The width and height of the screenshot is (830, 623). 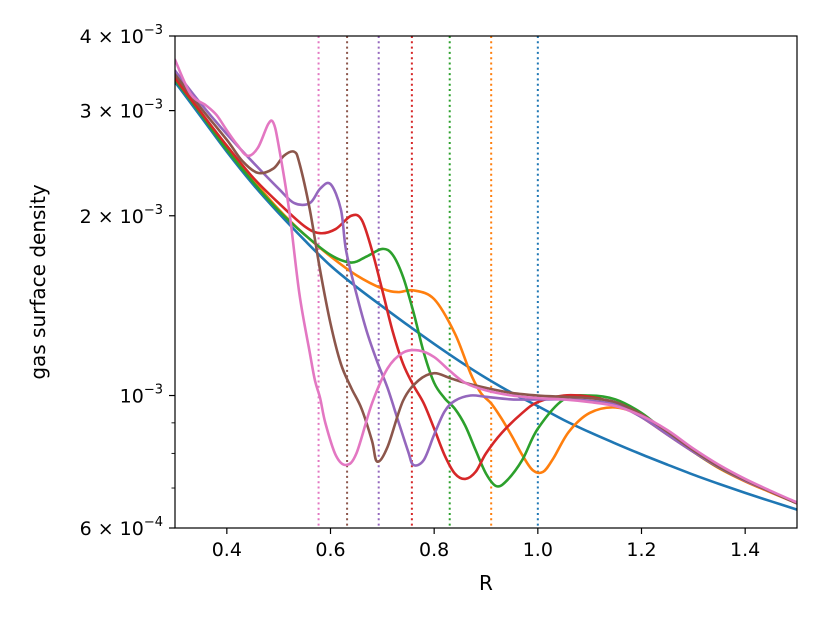 I want to click on x-tick-label: 0.8, so click(x=434, y=550).